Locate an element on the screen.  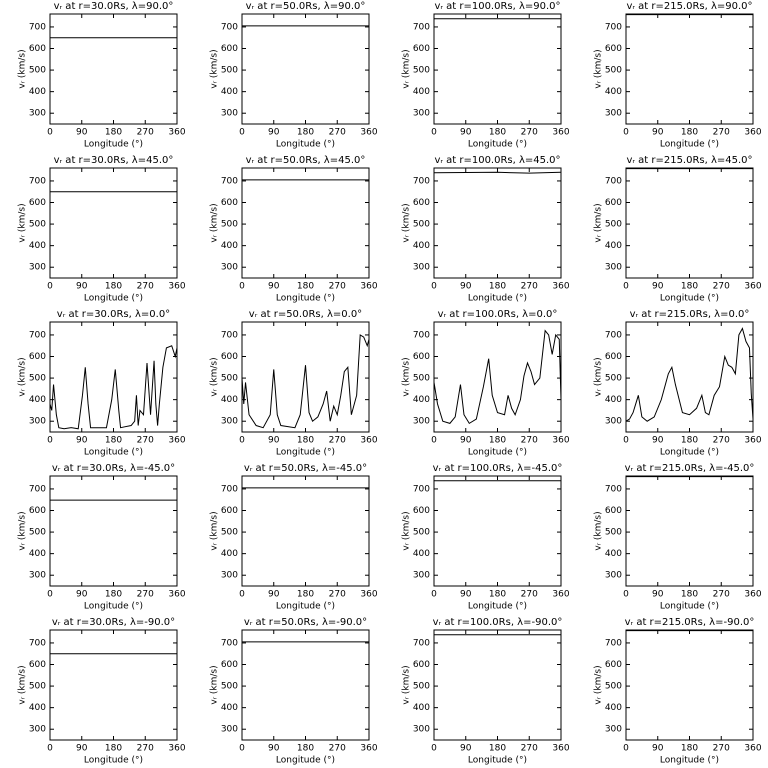
panel-title: vᵣ at r=100.0Rs, λ=90.0° is located at coordinates (497, 6).